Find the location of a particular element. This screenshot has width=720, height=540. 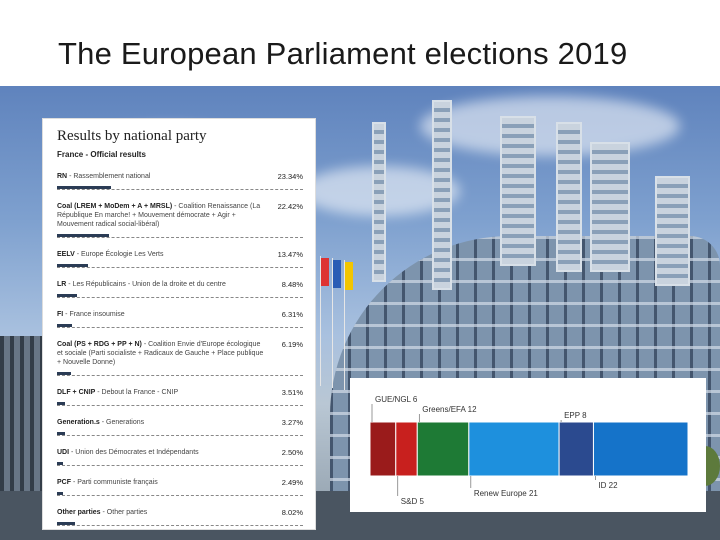

party-row: Generation.s - Generations 3.27% is located at coordinates (180, 427).